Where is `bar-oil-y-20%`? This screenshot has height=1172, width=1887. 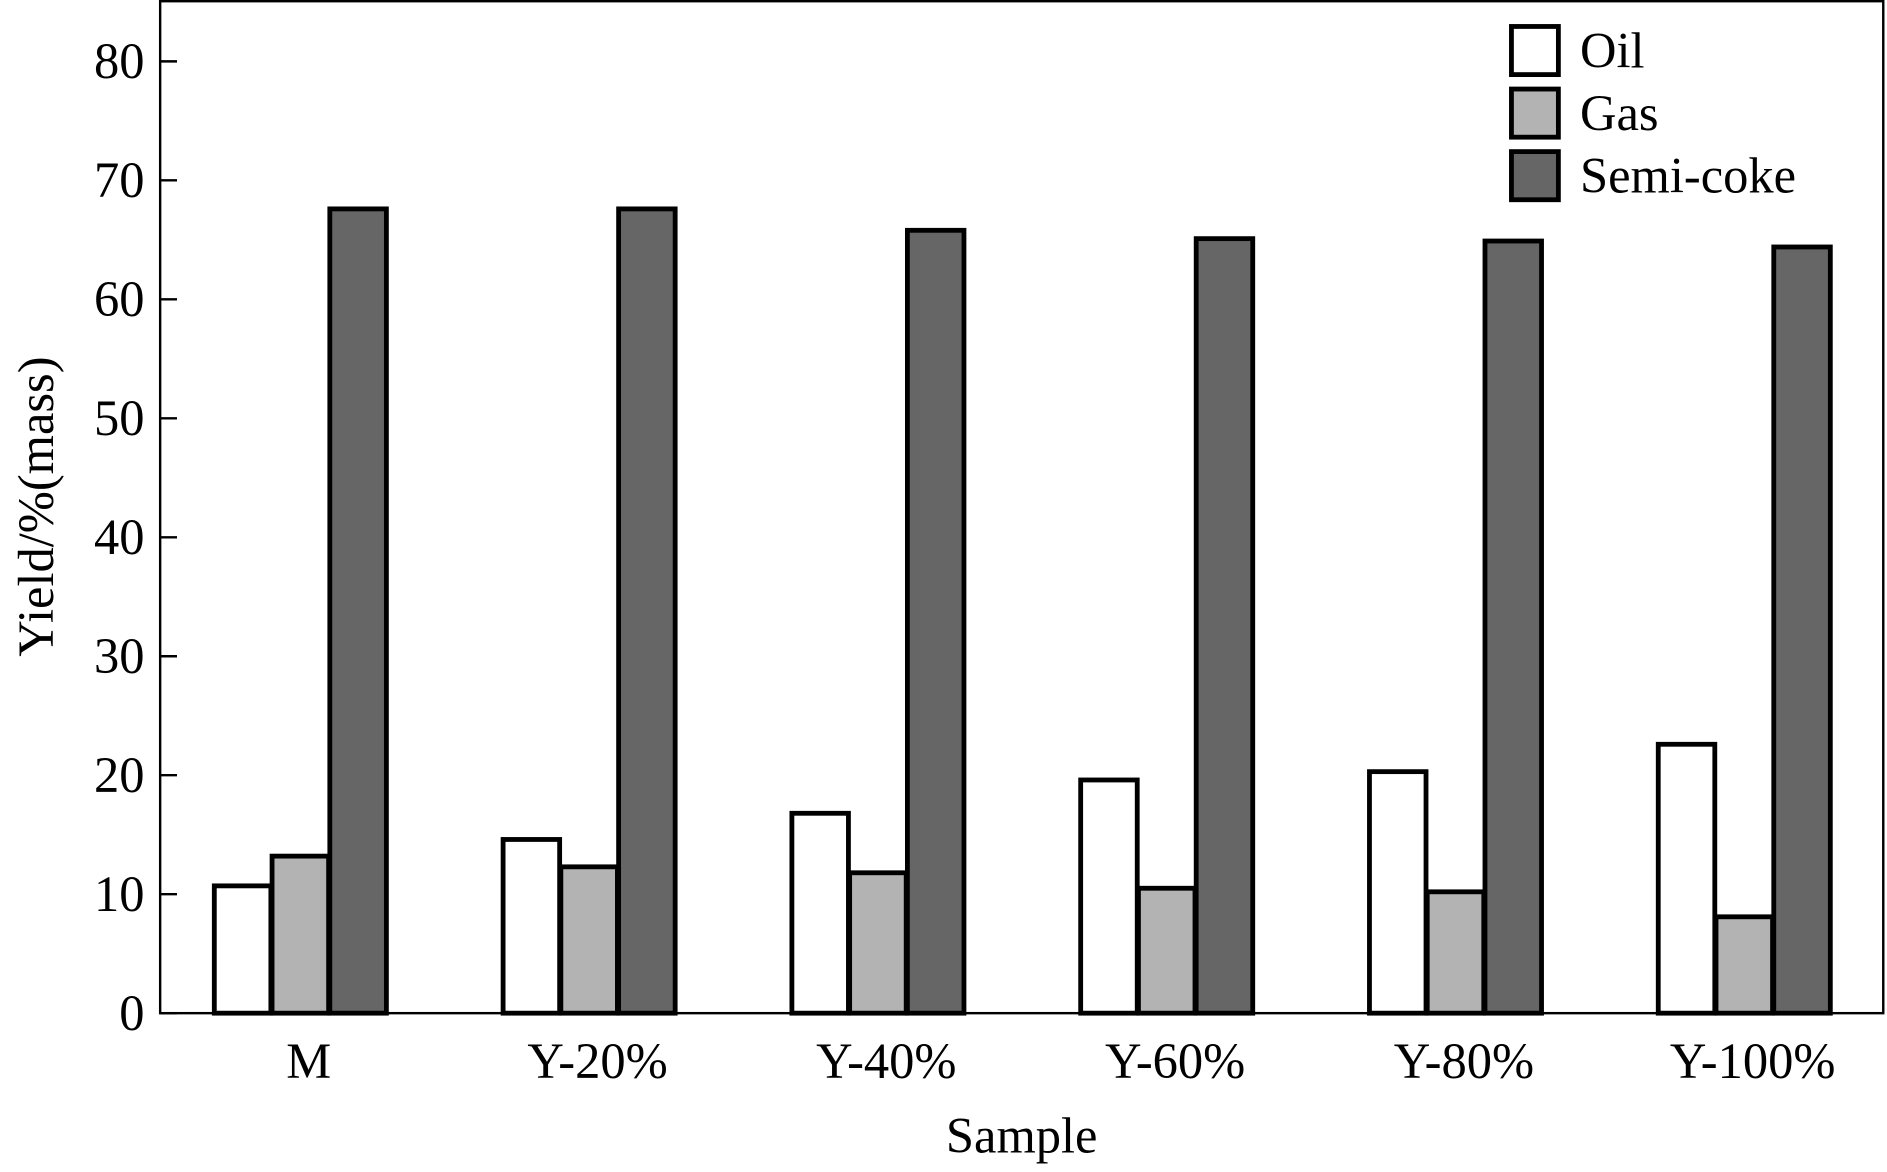
bar-oil-y-20% is located at coordinates (531, 926).